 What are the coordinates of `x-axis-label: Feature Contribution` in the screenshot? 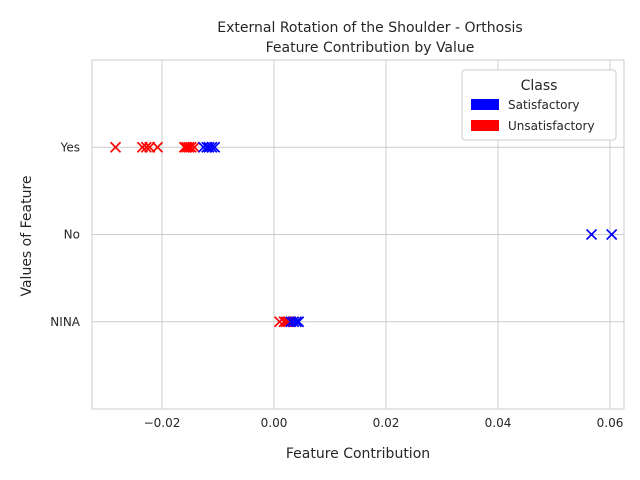 It's located at (358, 454).